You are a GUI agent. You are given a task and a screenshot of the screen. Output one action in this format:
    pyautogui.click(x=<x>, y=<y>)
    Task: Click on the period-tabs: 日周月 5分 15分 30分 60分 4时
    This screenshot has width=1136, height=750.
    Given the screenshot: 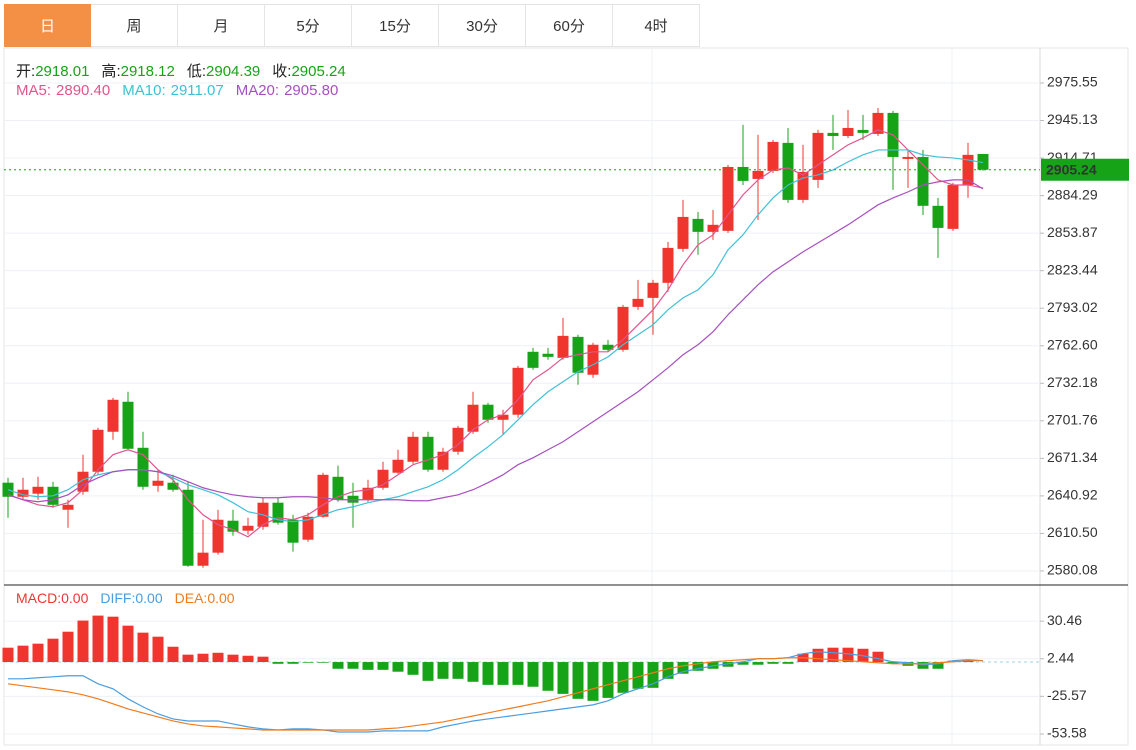 What is the action you would take?
    pyautogui.click(x=352, y=26)
    